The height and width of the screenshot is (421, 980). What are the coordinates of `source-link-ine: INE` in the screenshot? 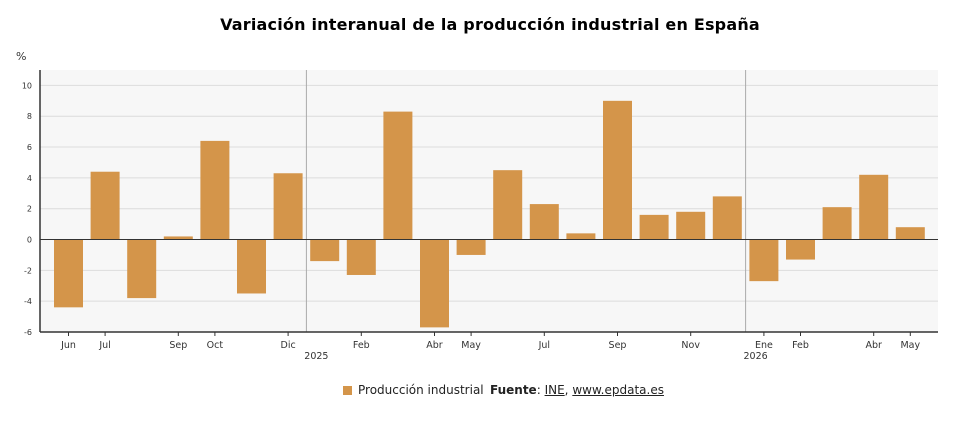 It's located at (554, 390).